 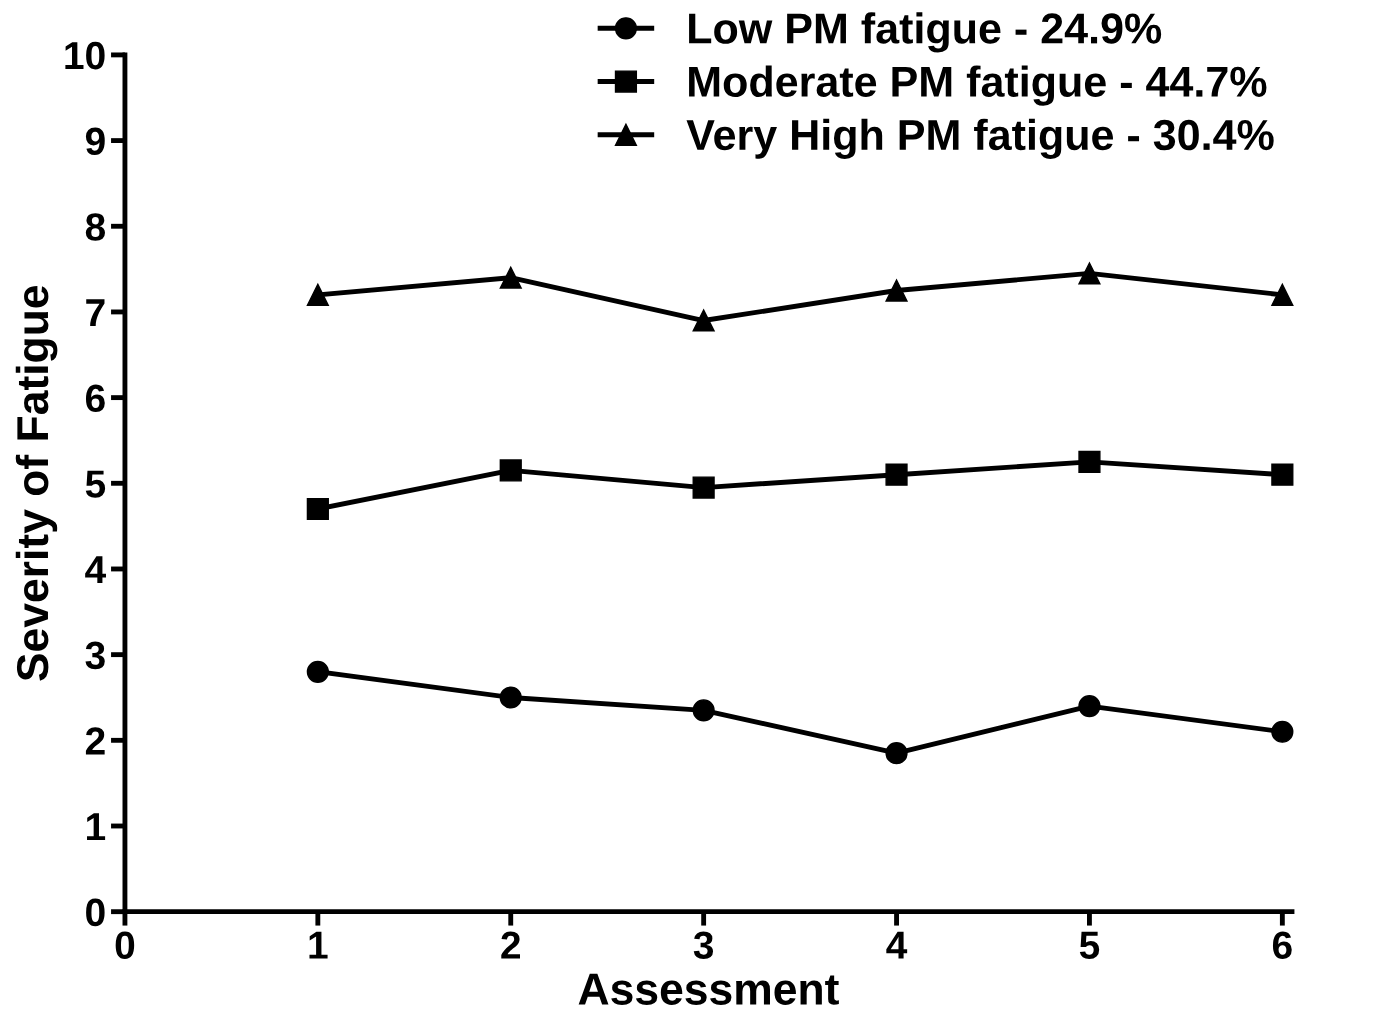 I want to click on y-tick-label: 4, so click(x=95, y=570).